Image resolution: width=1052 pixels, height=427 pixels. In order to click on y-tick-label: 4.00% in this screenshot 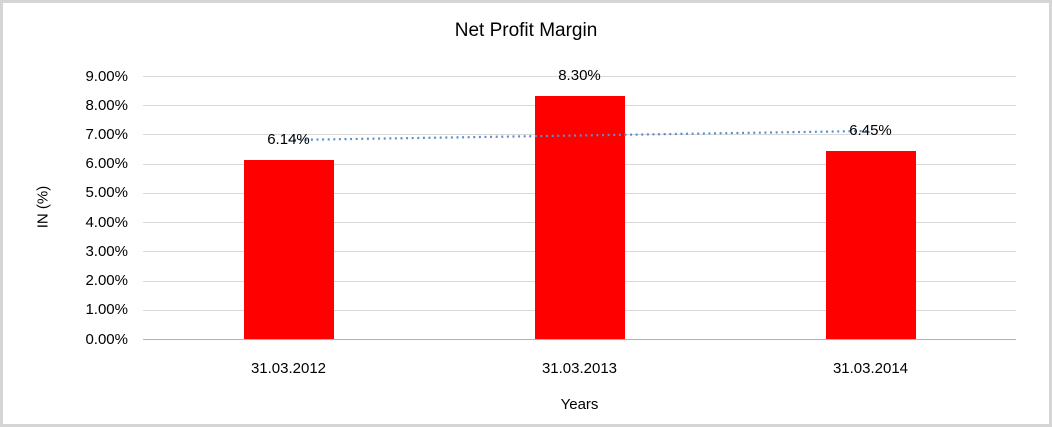, I will do `click(106, 222)`.